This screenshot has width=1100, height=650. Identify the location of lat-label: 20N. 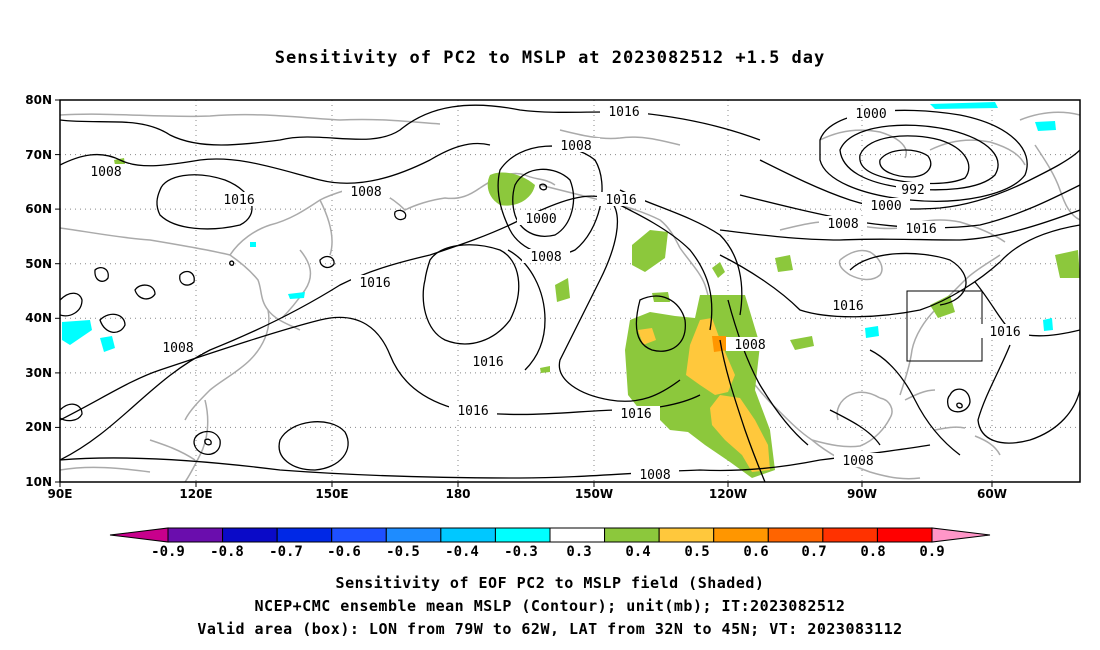
(38, 427).